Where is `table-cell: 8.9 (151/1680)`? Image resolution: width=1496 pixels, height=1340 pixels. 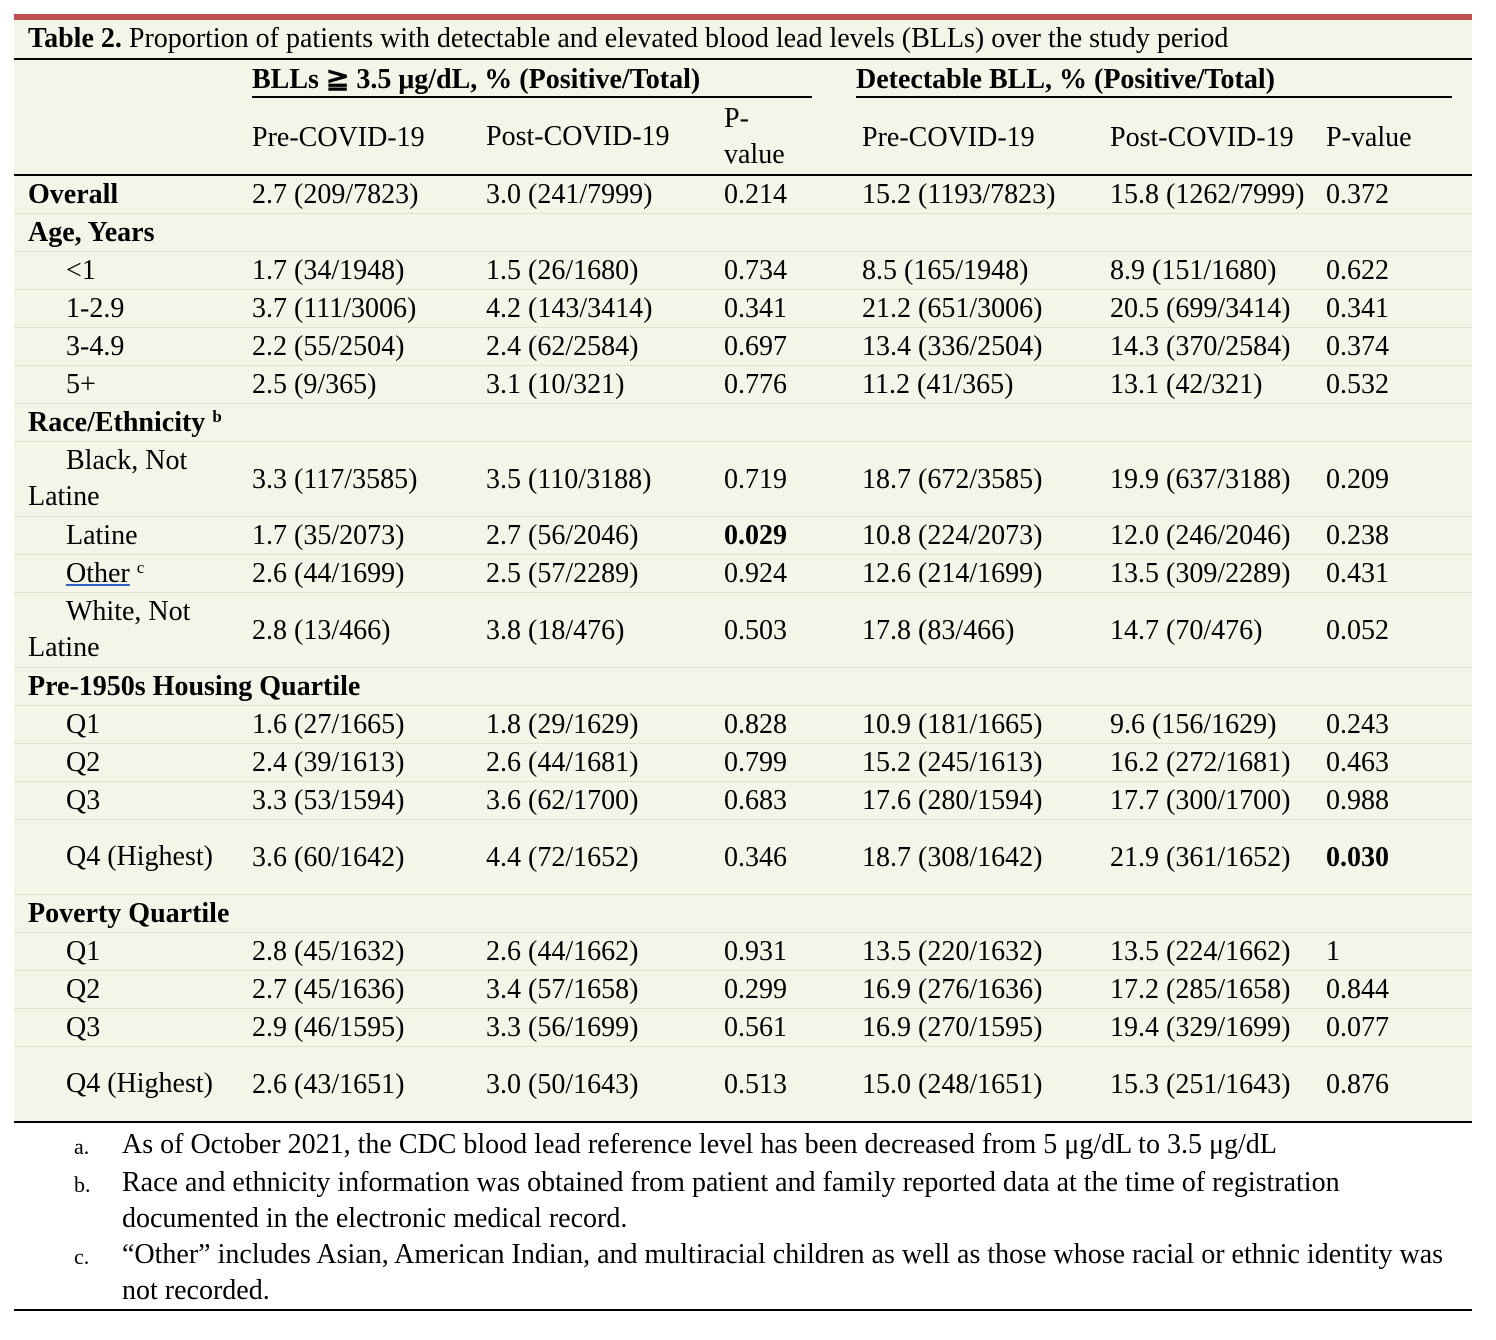
table-cell: 8.9 (151/1680) is located at coordinates (1198, 270).